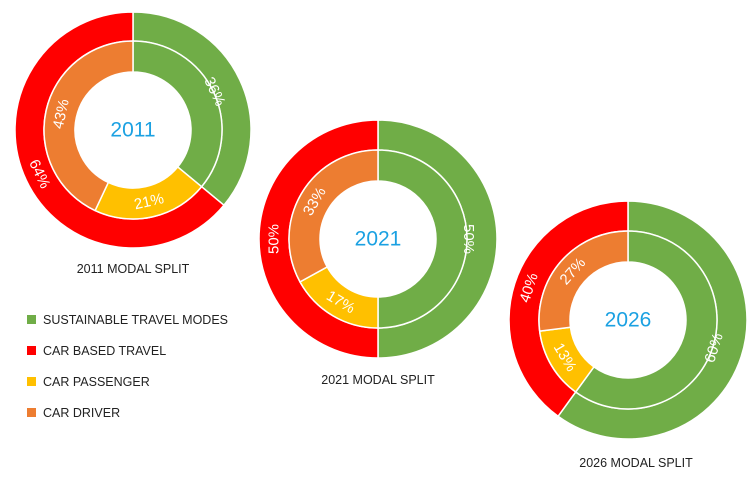 Image resolution: width=751 pixels, height=478 pixels. What do you see at coordinates (378, 380) in the screenshot?
I see `chart-title: 2021 MODAL SPLIT` at bounding box center [378, 380].